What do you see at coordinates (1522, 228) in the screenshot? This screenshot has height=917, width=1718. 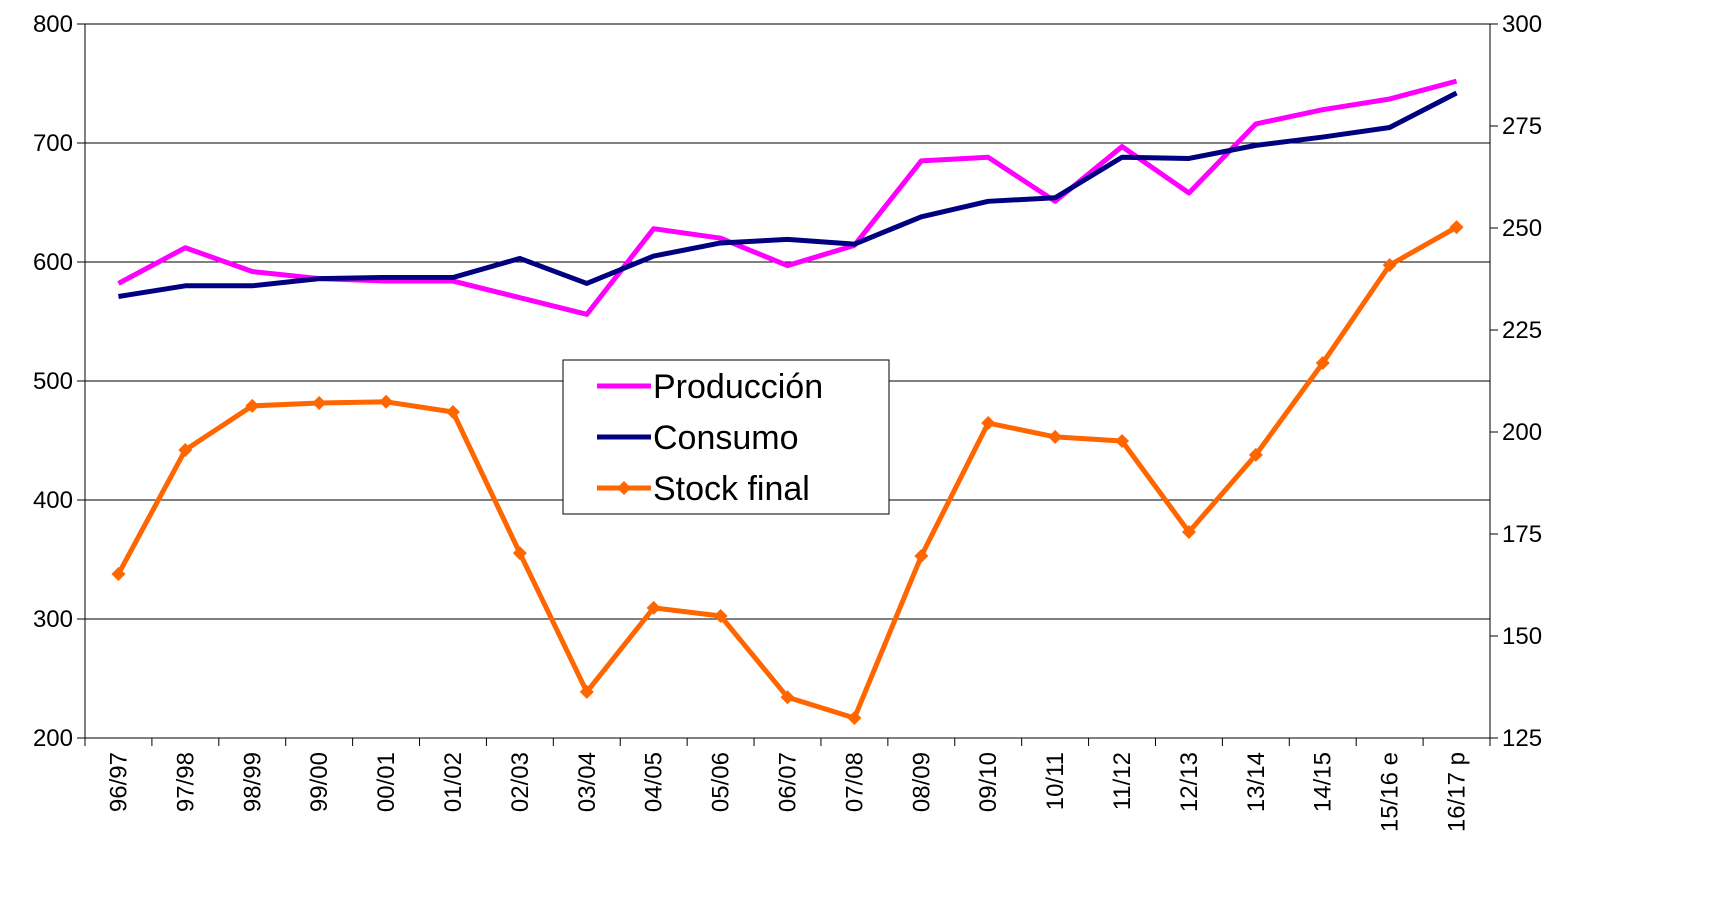 I see `y2-tick-label: 250` at bounding box center [1522, 228].